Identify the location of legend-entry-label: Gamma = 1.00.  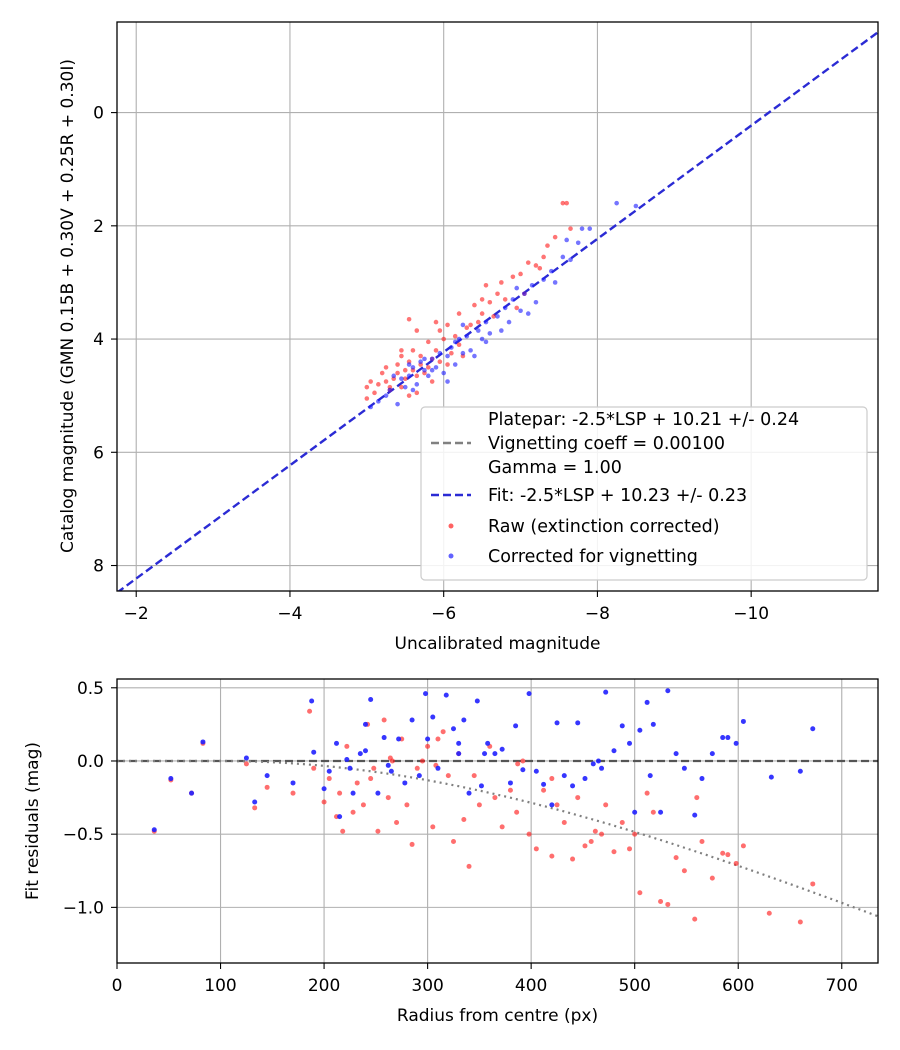
(555, 468).